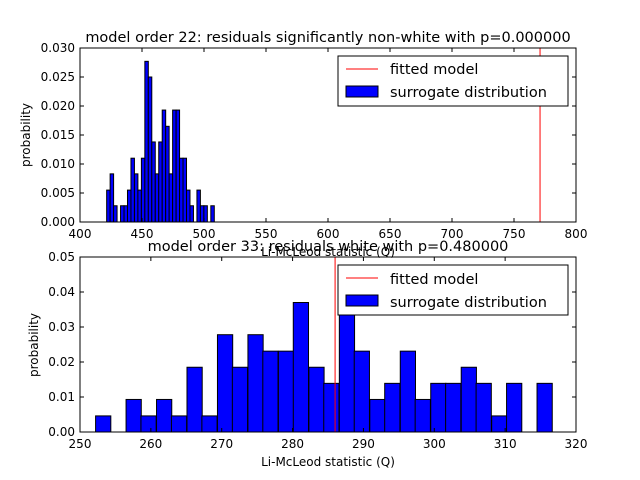  What do you see at coordinates (61, 292) in the screenshot?
I see `y-tick-label: 0.04` at bounding box center [61, 292].